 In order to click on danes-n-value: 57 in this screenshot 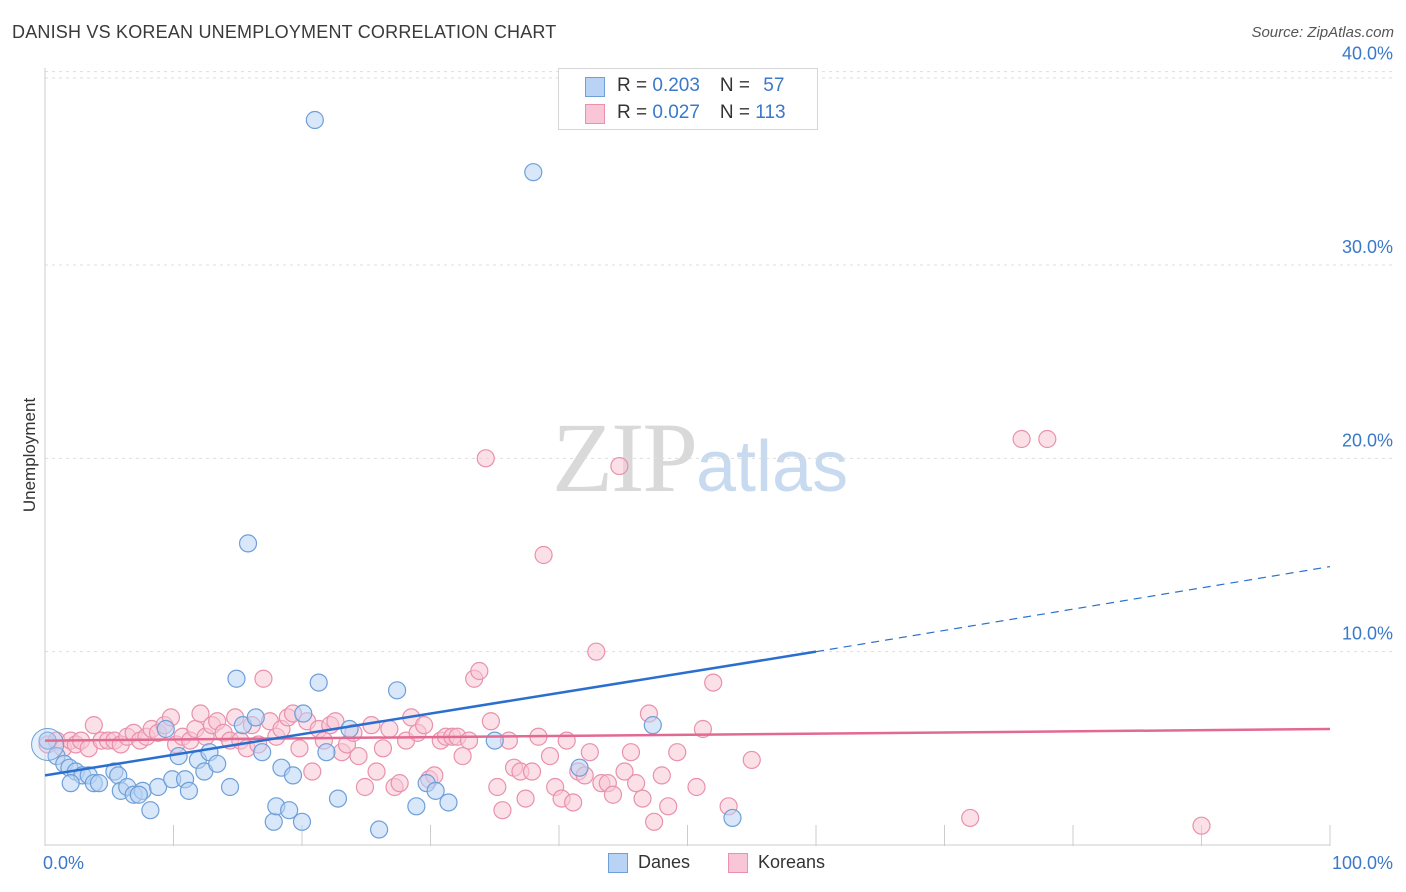, I will do `click(774, 85)`.